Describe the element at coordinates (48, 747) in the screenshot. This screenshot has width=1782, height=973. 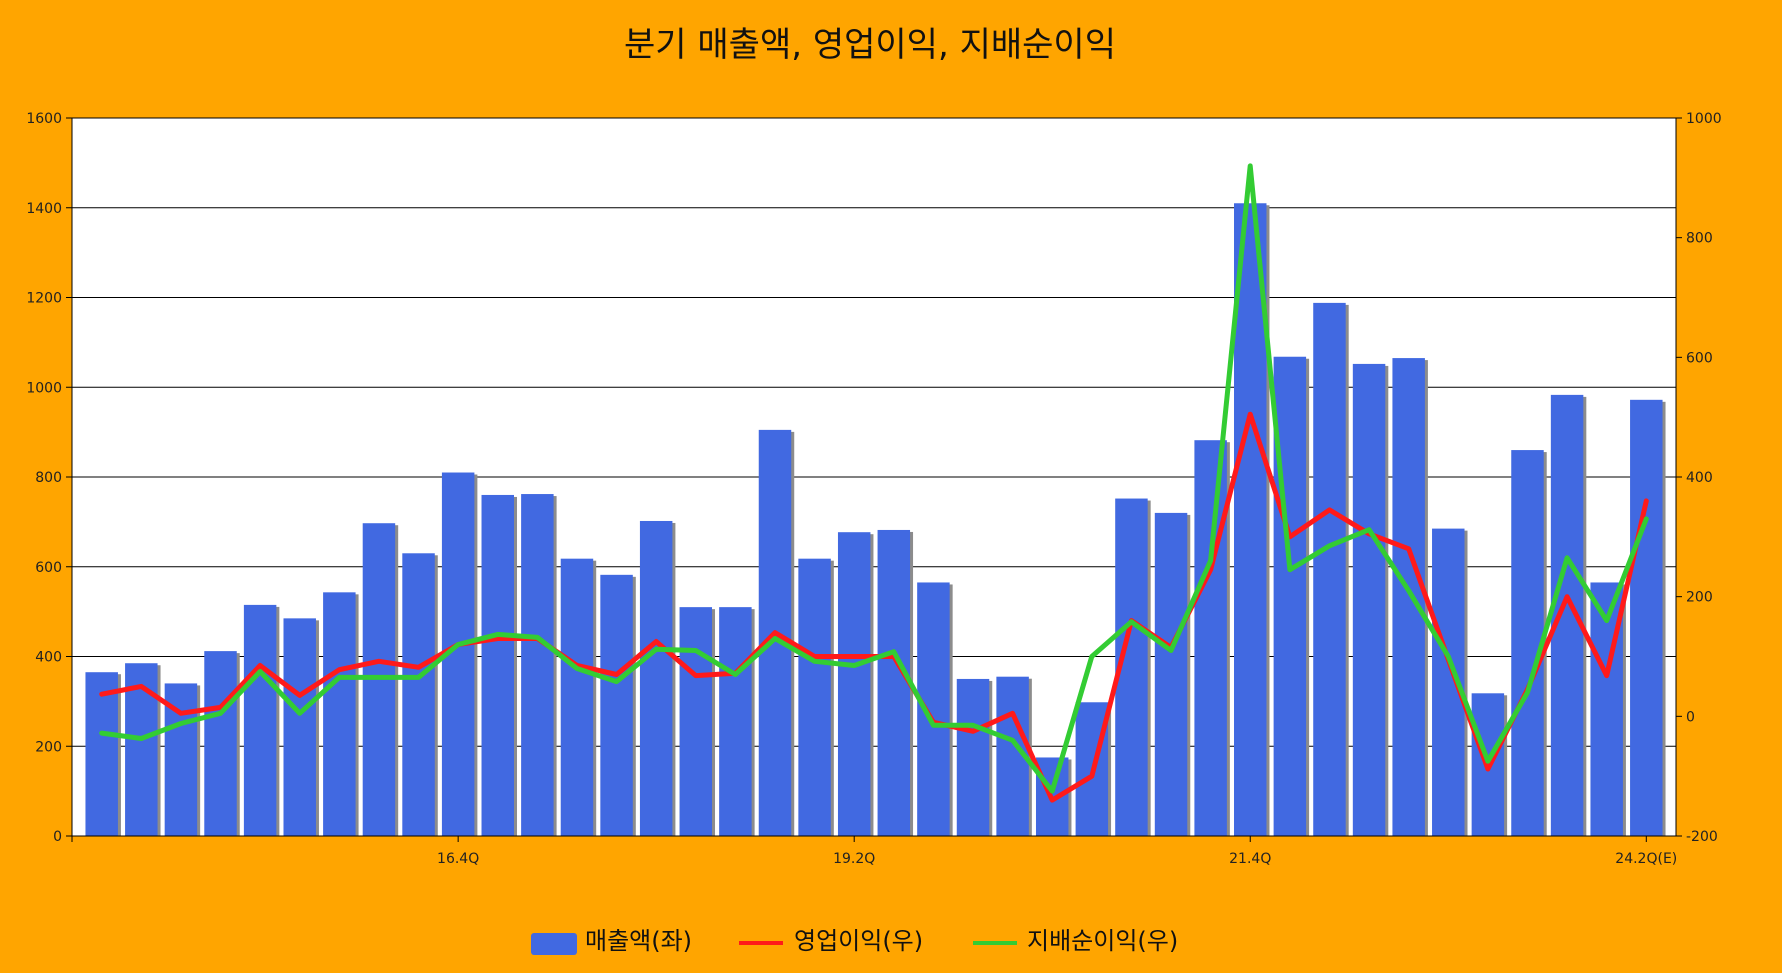
I see `y-left-tick-label: 200` at that location.